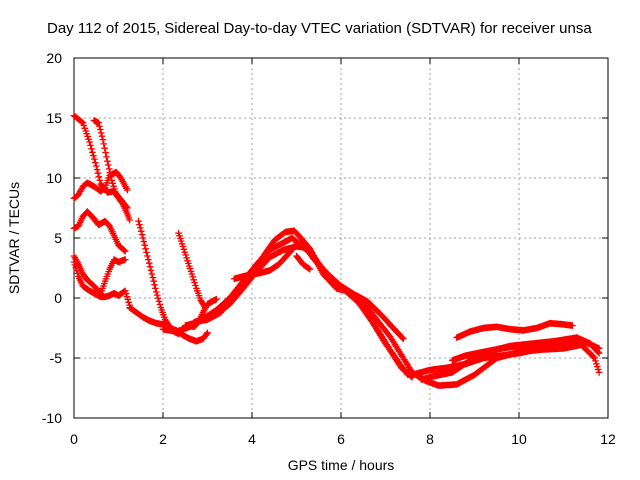 Image resolution: width=640 pixels, height=480 pixels. I want to click on x-tick-labels: 0 2 4 6 8 10 12, so click(343, 439).